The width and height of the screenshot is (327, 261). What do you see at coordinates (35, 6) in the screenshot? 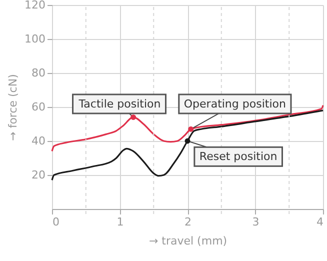
I see `y-tick-label: 120` at bounding box center [35, 6].